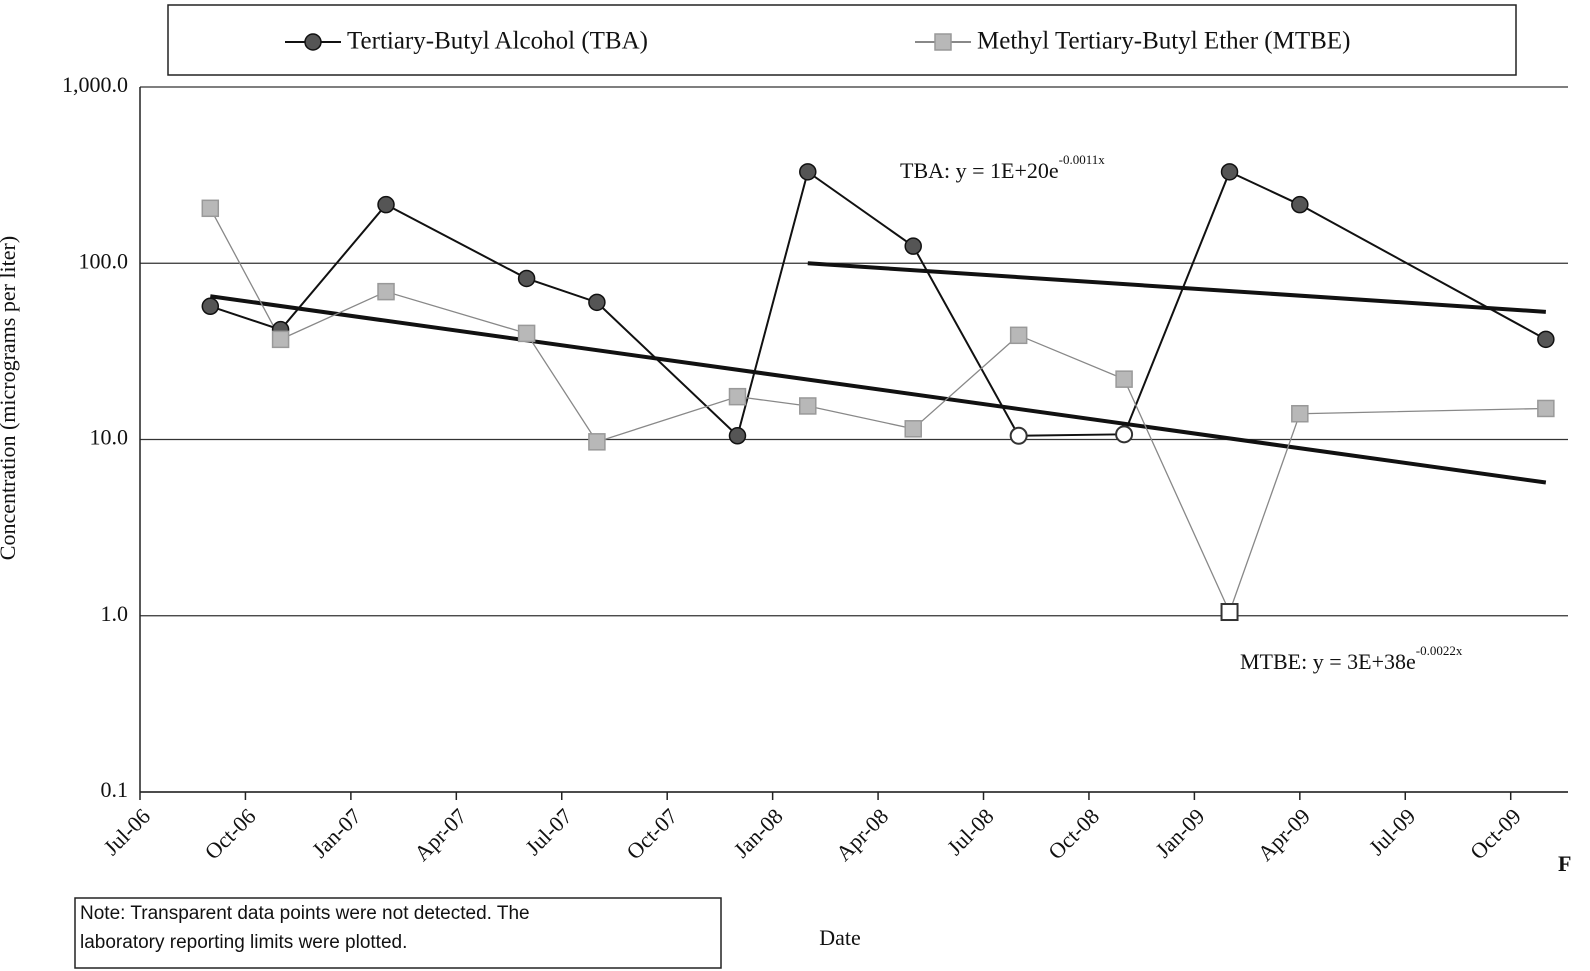 This screenshot has width=1590, height=971. I want to click on note-box, so click(398, 933).